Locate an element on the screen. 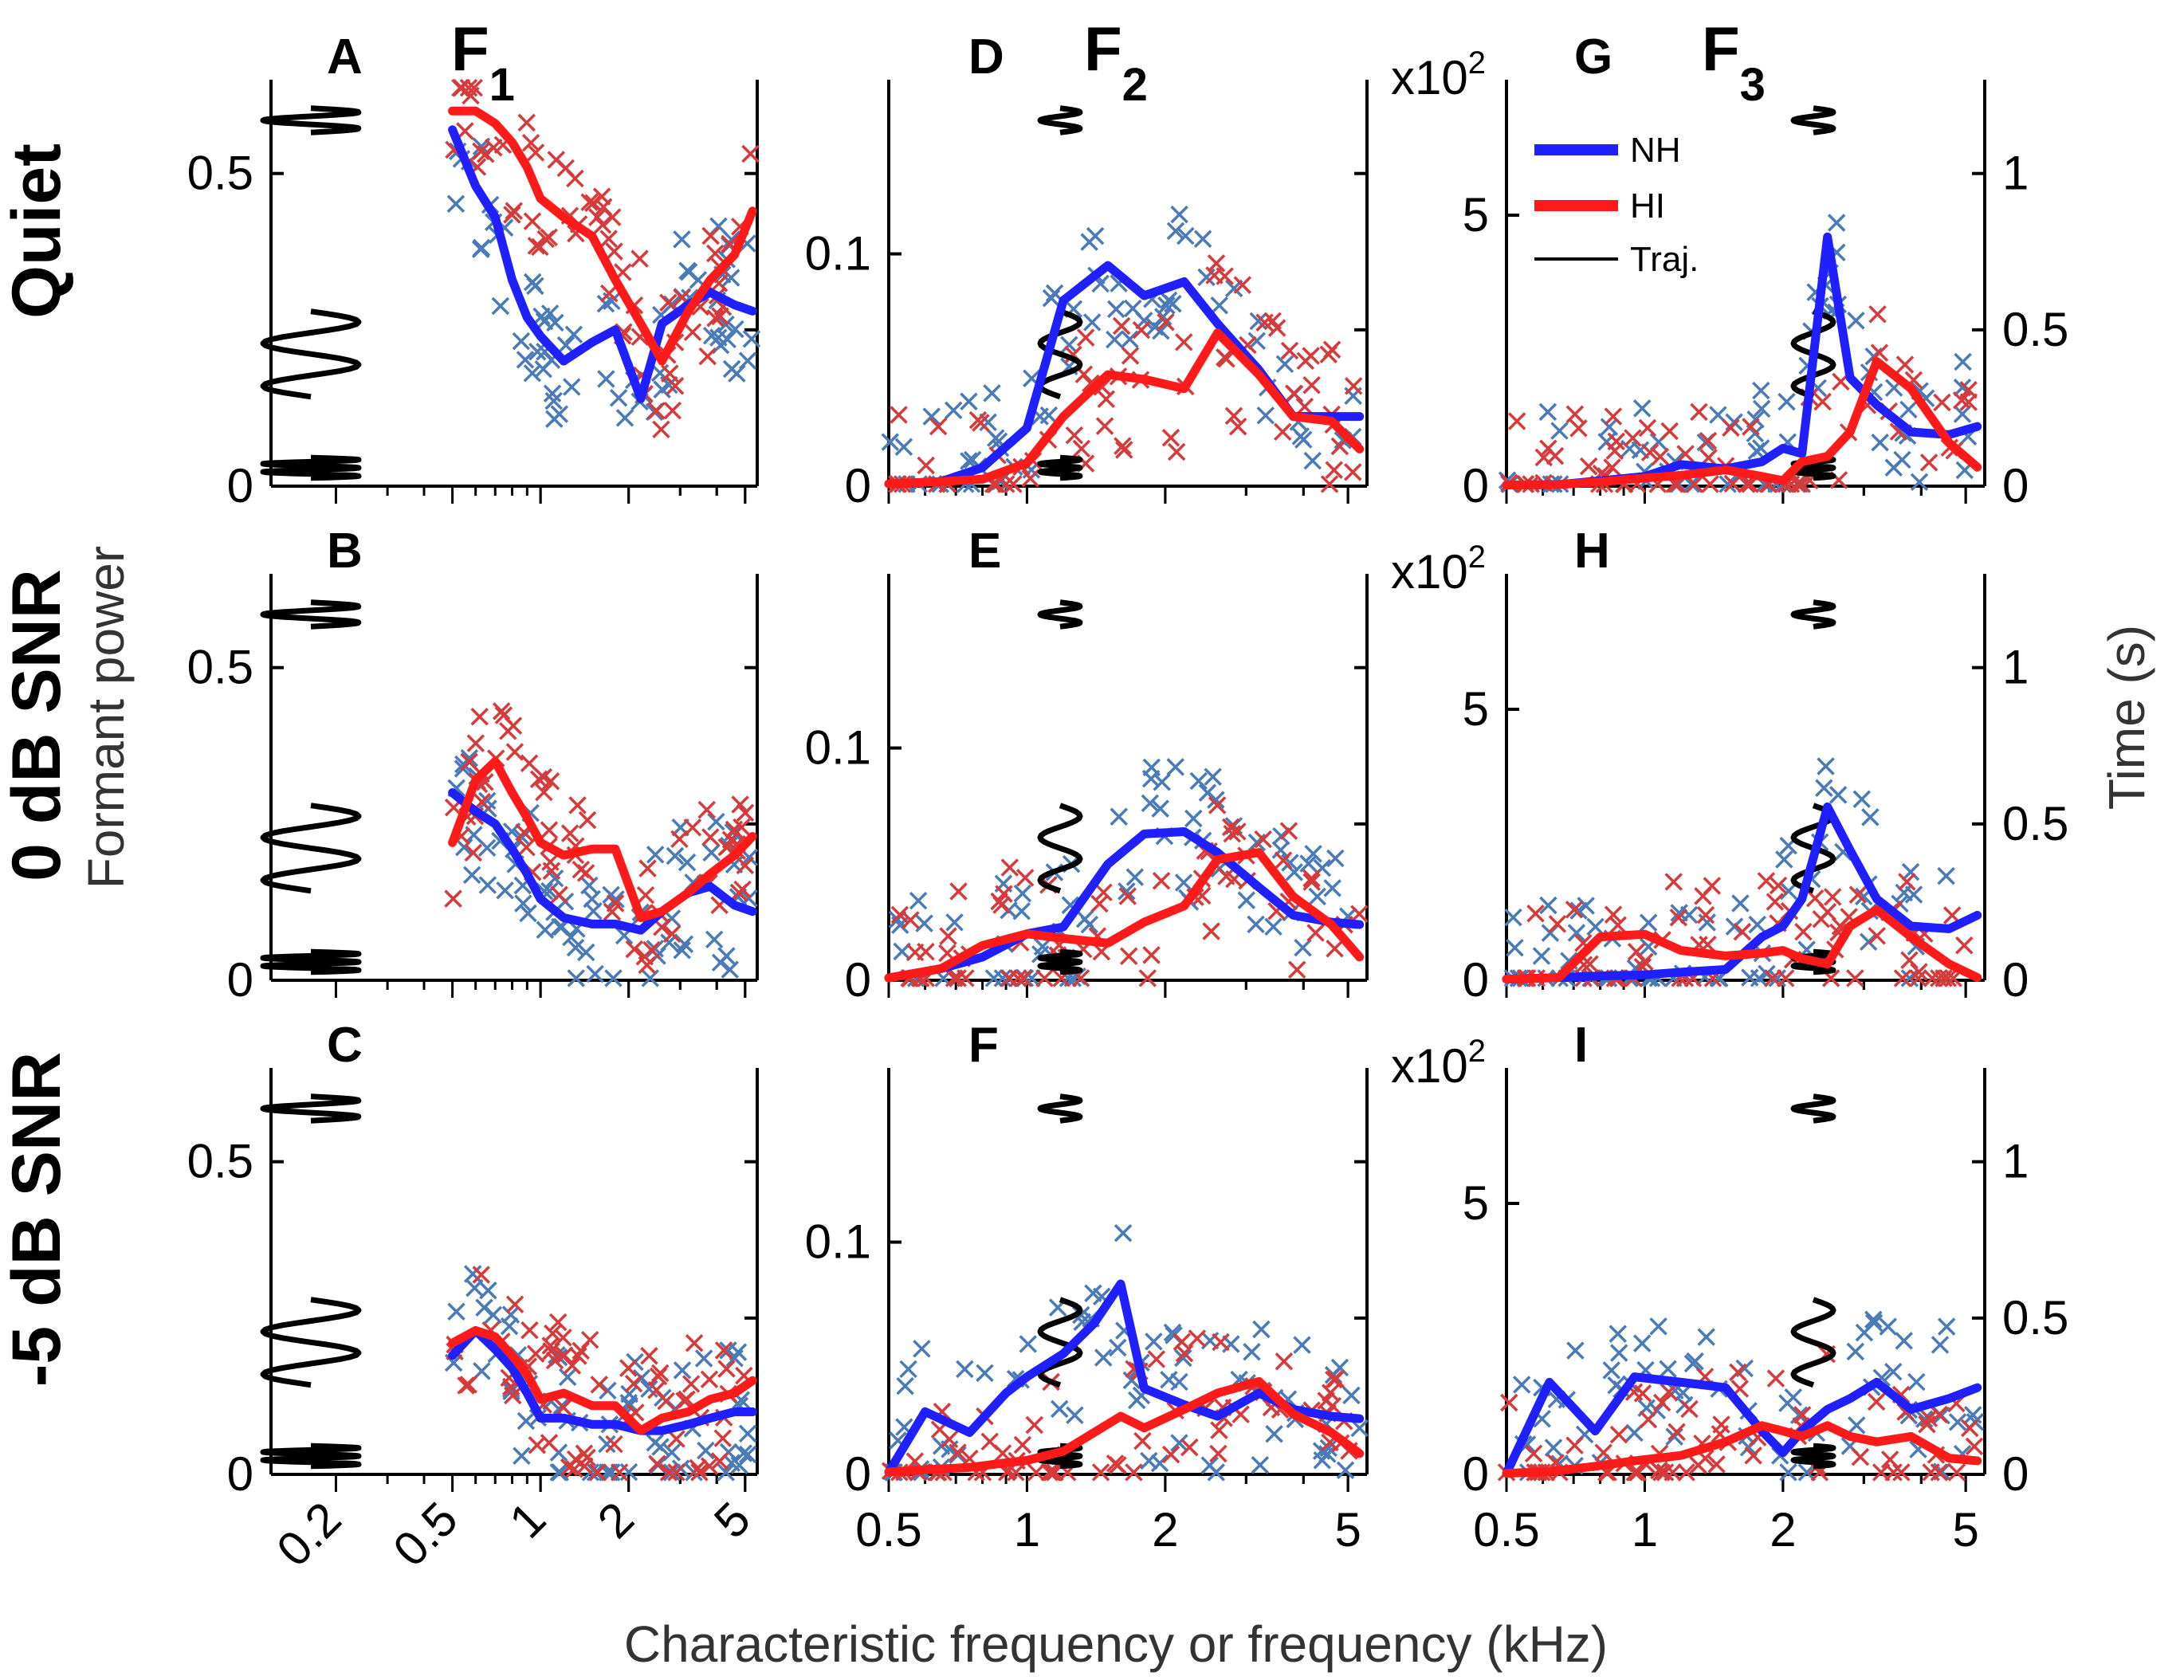 The image size is (2184, 1680). legend: NH HI Traj. is located at coordinates (1616, 205).